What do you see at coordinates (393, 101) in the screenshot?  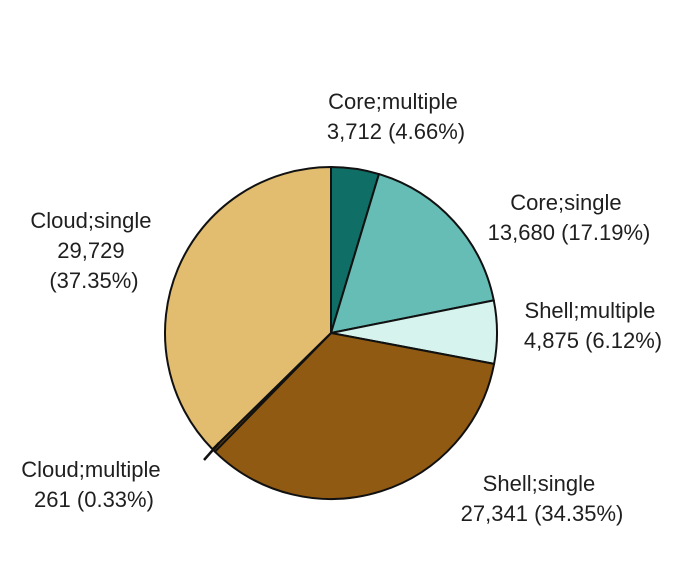 I see `label-core-multiple-category: Core;multiple` at bounding box center [393, 101].